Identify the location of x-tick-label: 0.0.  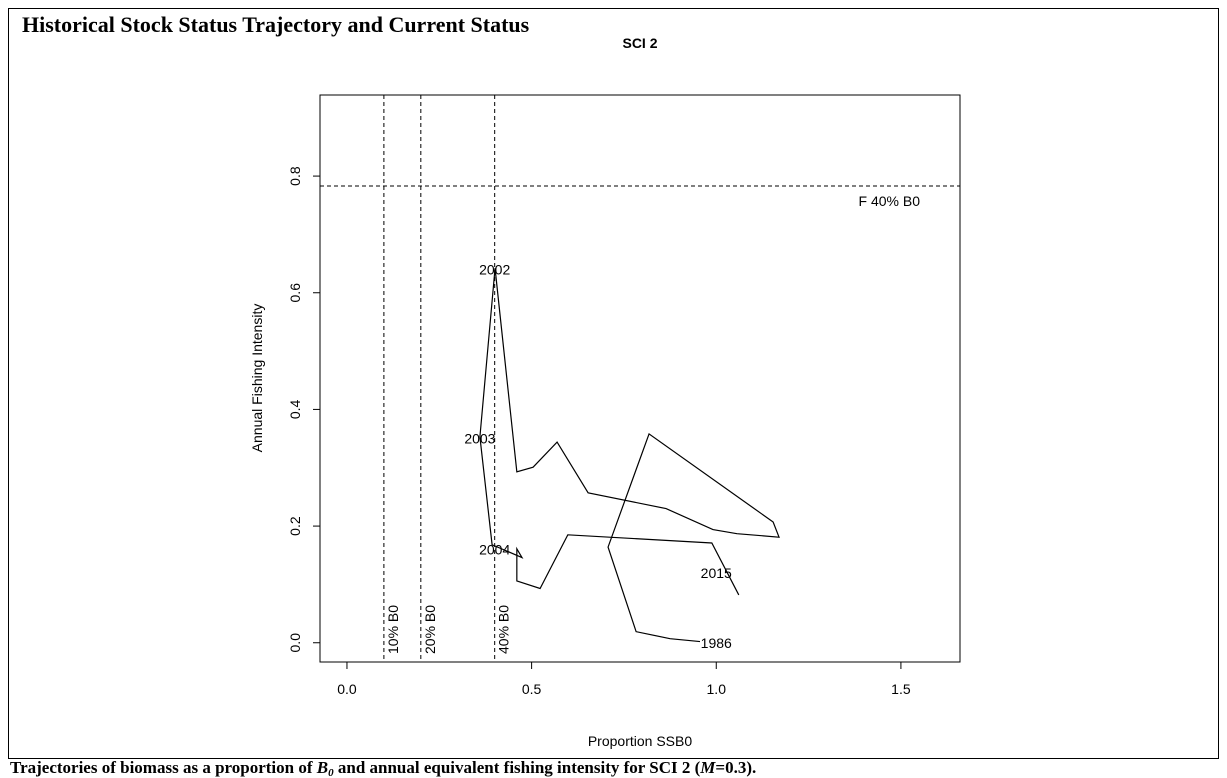
(347, 689).